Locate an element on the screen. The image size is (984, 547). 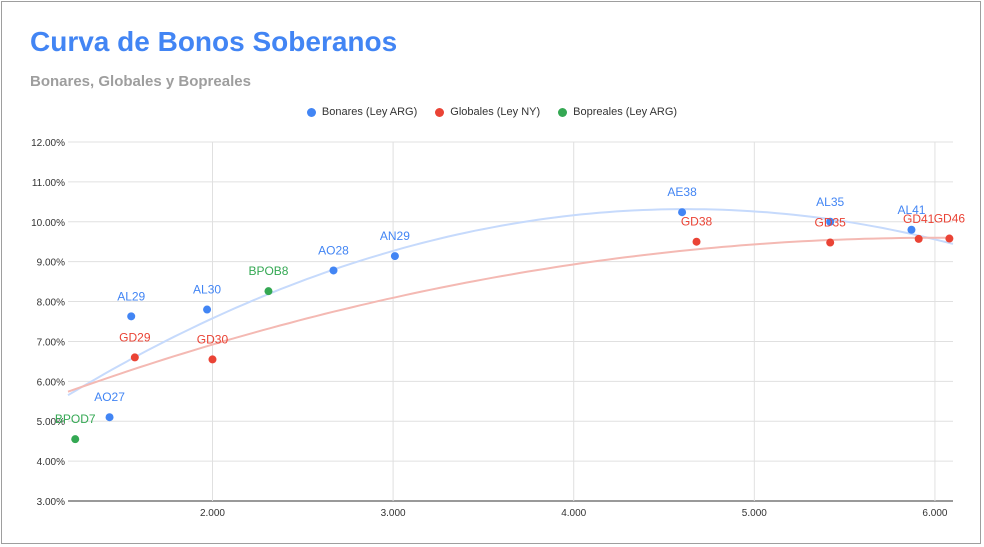
legend-item-bopreales: Bopreales (Ley ARG) is located at coordinates (617, 112).